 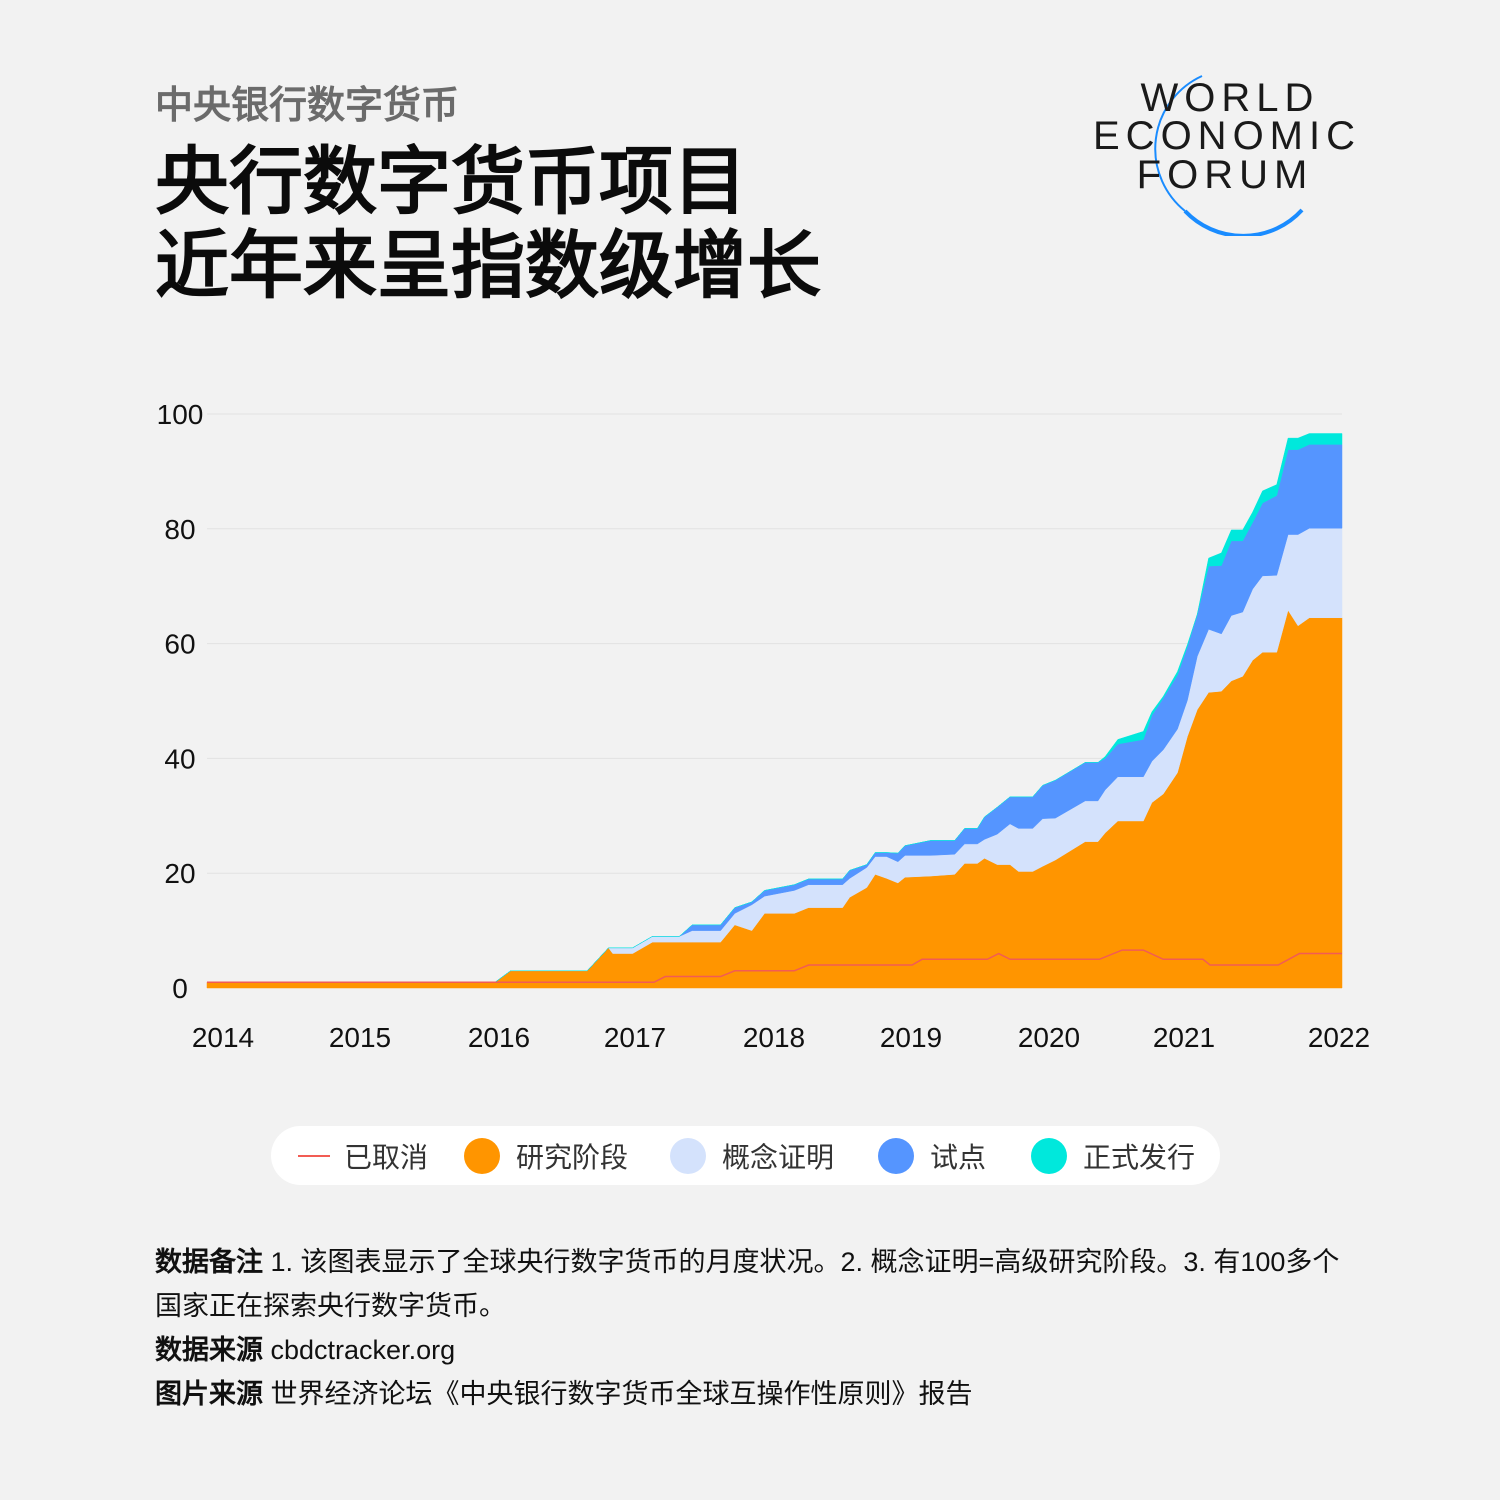 I want to click on wef-logo: WORLD ECONOMIC FORUM, so click(x=1227, y=155).